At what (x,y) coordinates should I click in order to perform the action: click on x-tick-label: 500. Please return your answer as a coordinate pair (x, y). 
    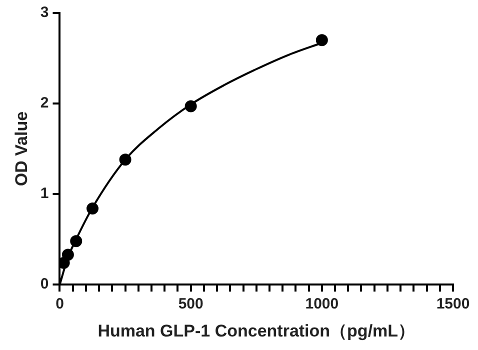
    Looking at the image, I should click on (191, 304).